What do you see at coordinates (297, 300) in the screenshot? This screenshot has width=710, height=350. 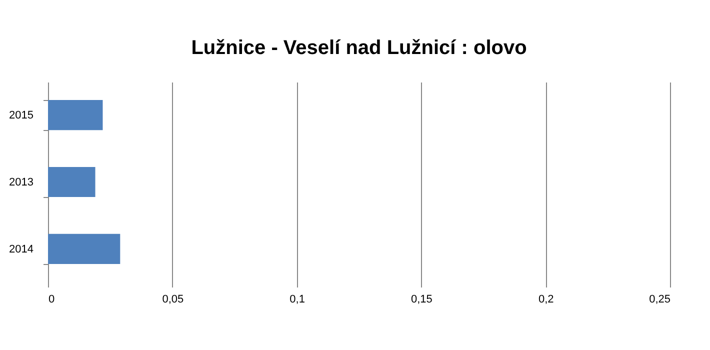 I see `x-tick-label: 0,1` at bounding box center [297, 300].